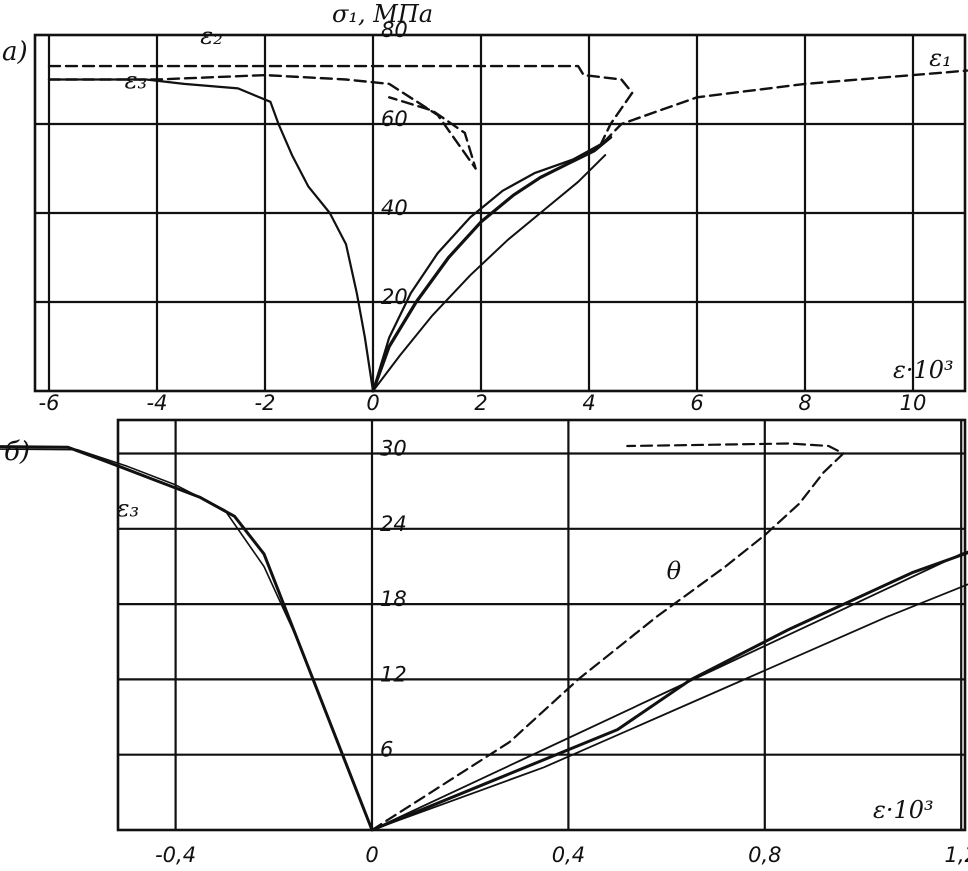 The width and height of the screenshot is (968, 871). What do you see at coordinates (903, 810) in the screenshot?
I see `panel-b-x-axis-label: ε·10³` at bounding box center [903, 810].